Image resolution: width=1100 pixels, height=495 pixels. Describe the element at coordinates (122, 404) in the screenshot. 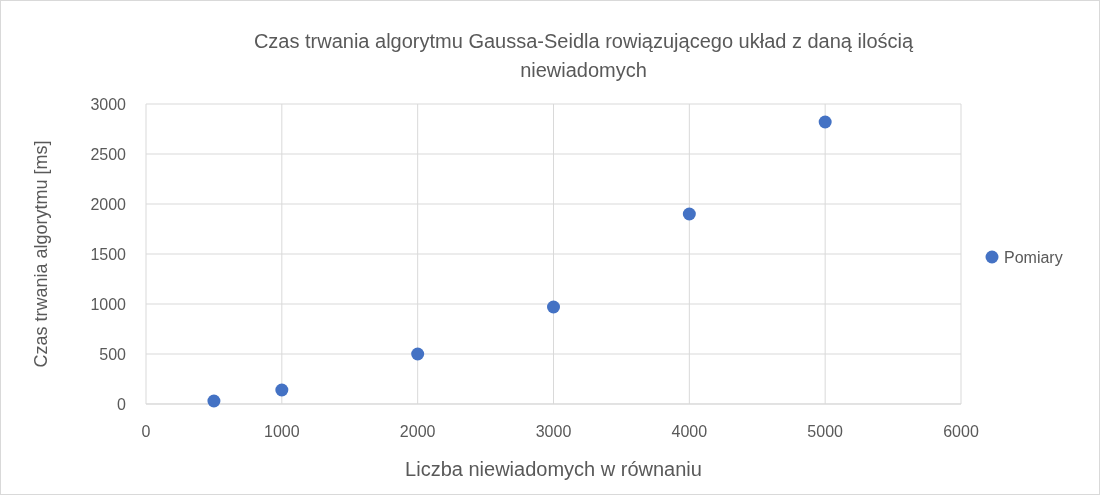

I see `y-tick-label: 0` at that location.